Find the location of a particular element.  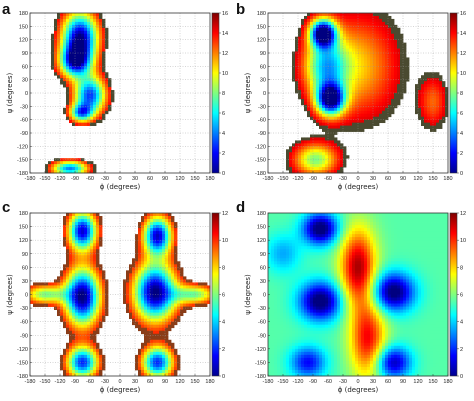

x-tick-label: 120 is located at coordinates (179, 382).